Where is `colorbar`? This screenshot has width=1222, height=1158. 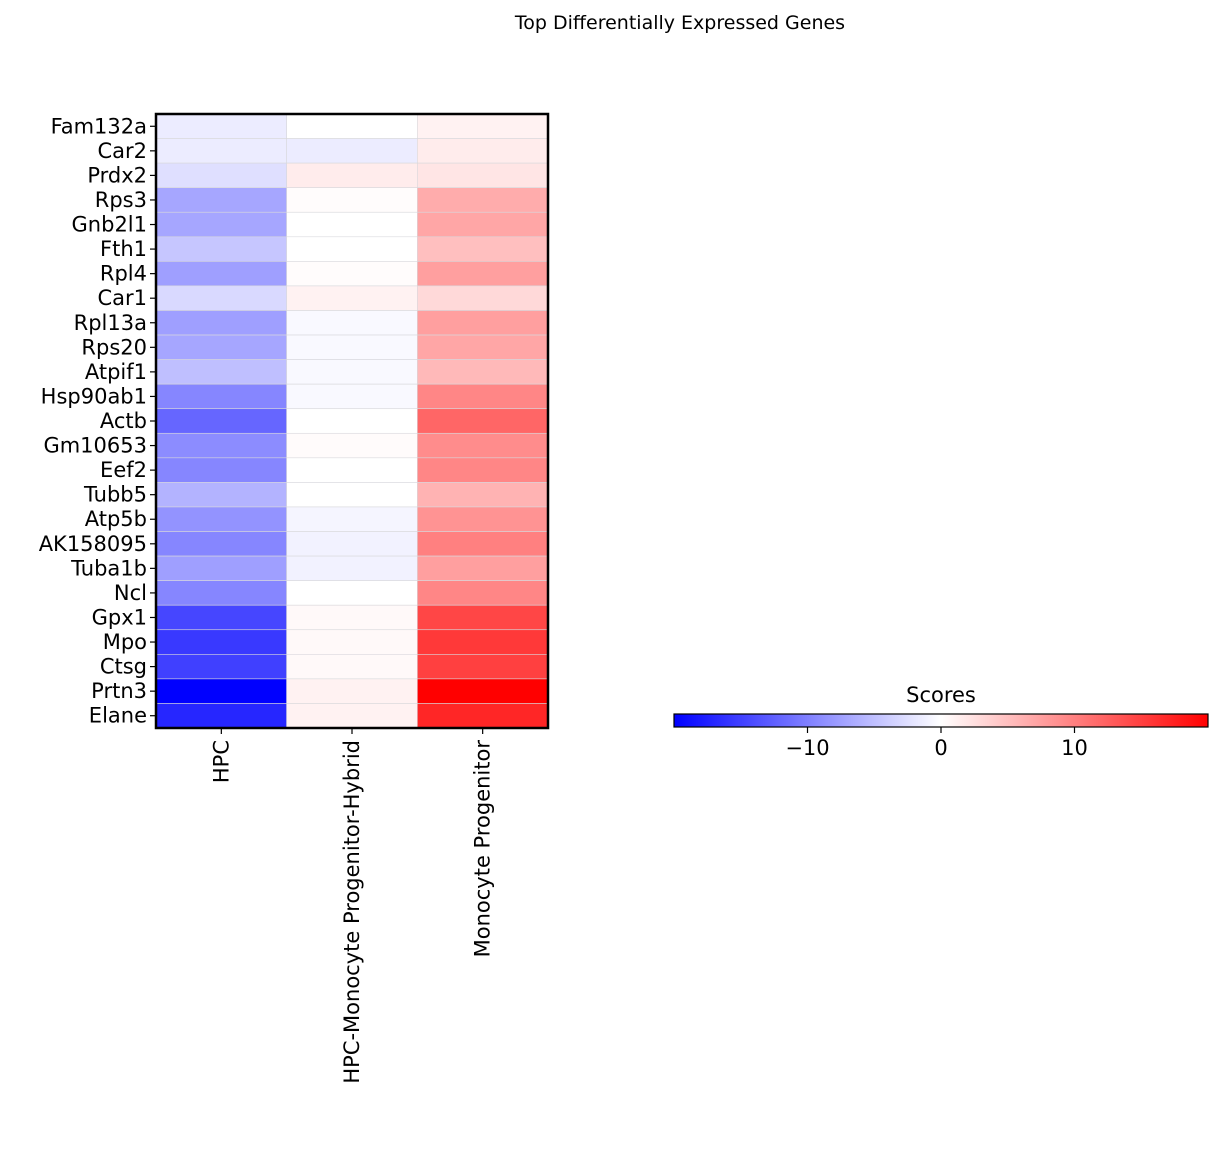
colorbar is located at coordinates (941, 720).